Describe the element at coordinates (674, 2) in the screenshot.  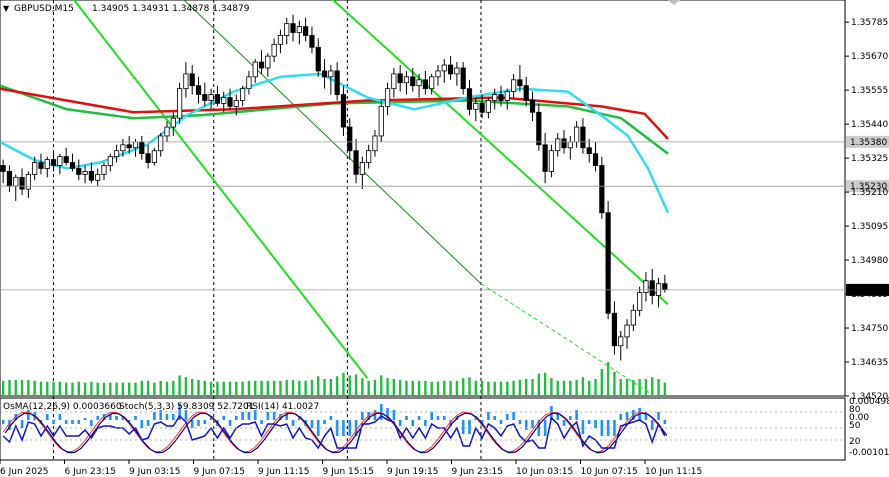
I see `shift-marker-icon` at that location.